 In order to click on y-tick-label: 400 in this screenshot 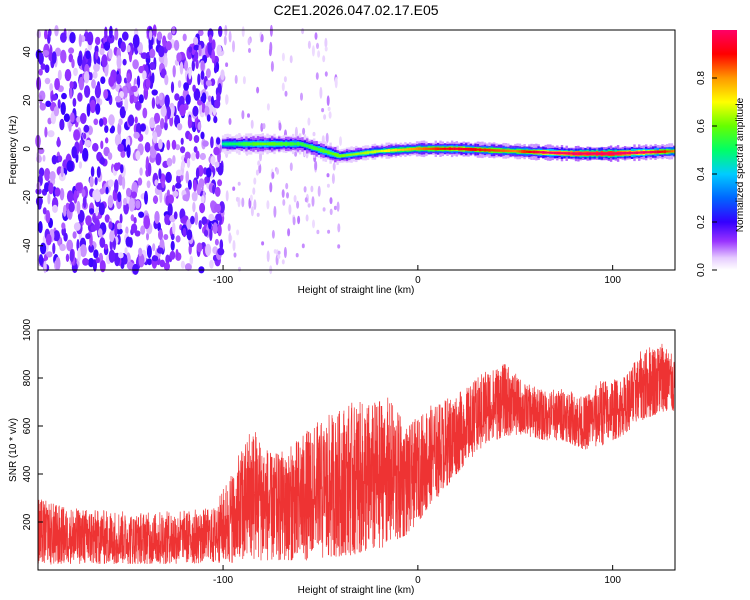, I will do `click(27, 473)`.